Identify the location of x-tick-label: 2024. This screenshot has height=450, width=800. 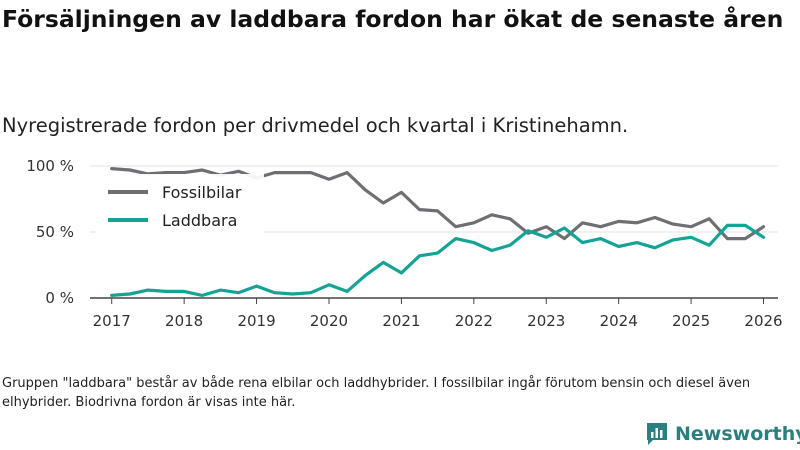
(619, 321).